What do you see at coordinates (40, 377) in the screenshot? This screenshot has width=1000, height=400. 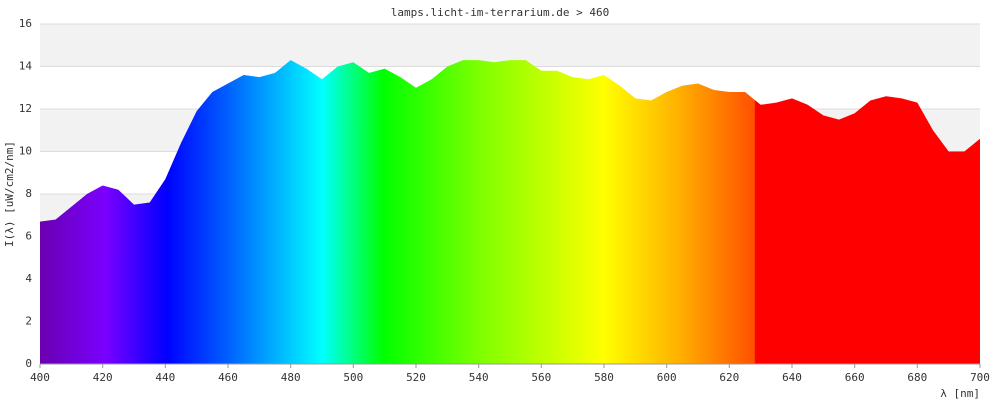 I see `x-tick-label: 400` at bounding box center [40, 377].